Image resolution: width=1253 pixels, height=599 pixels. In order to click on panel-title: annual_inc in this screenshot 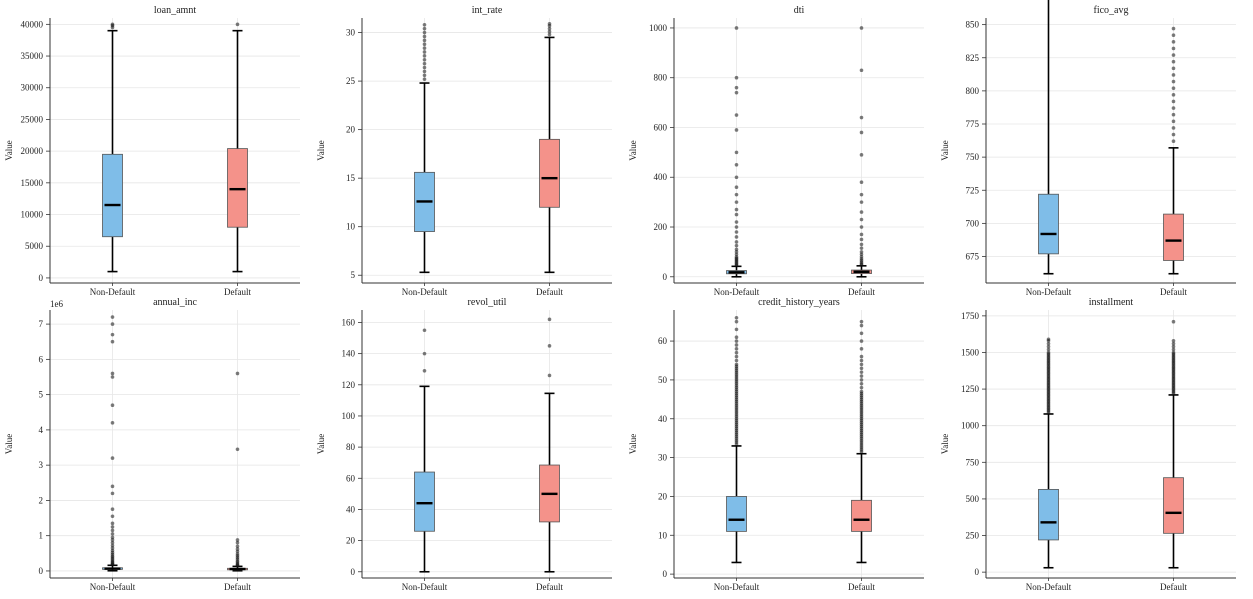, I will do `click(175, 302)`.